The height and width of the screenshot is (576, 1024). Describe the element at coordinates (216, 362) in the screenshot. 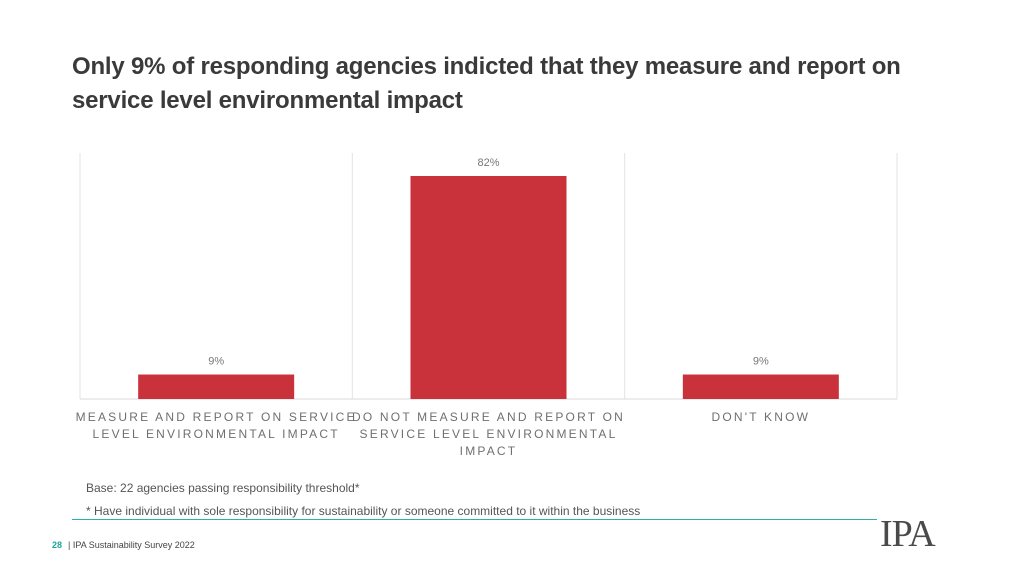

I see `data-label-1: 9%` at that location.